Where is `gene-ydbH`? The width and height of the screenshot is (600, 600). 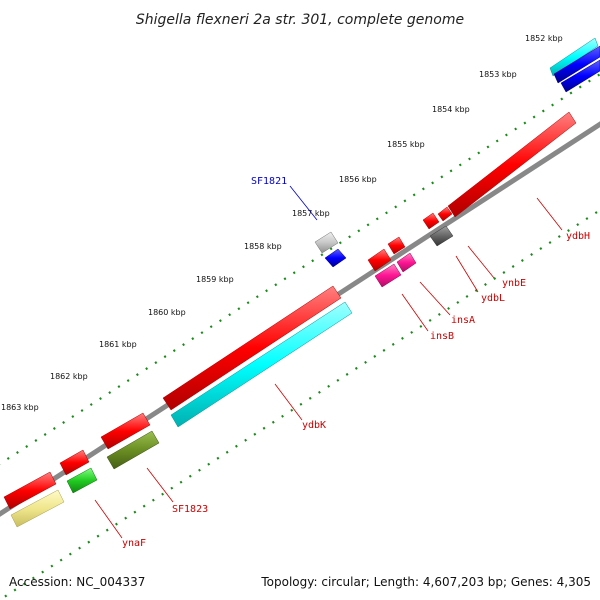 gene-ydbH is located at coordinates (512, 164).